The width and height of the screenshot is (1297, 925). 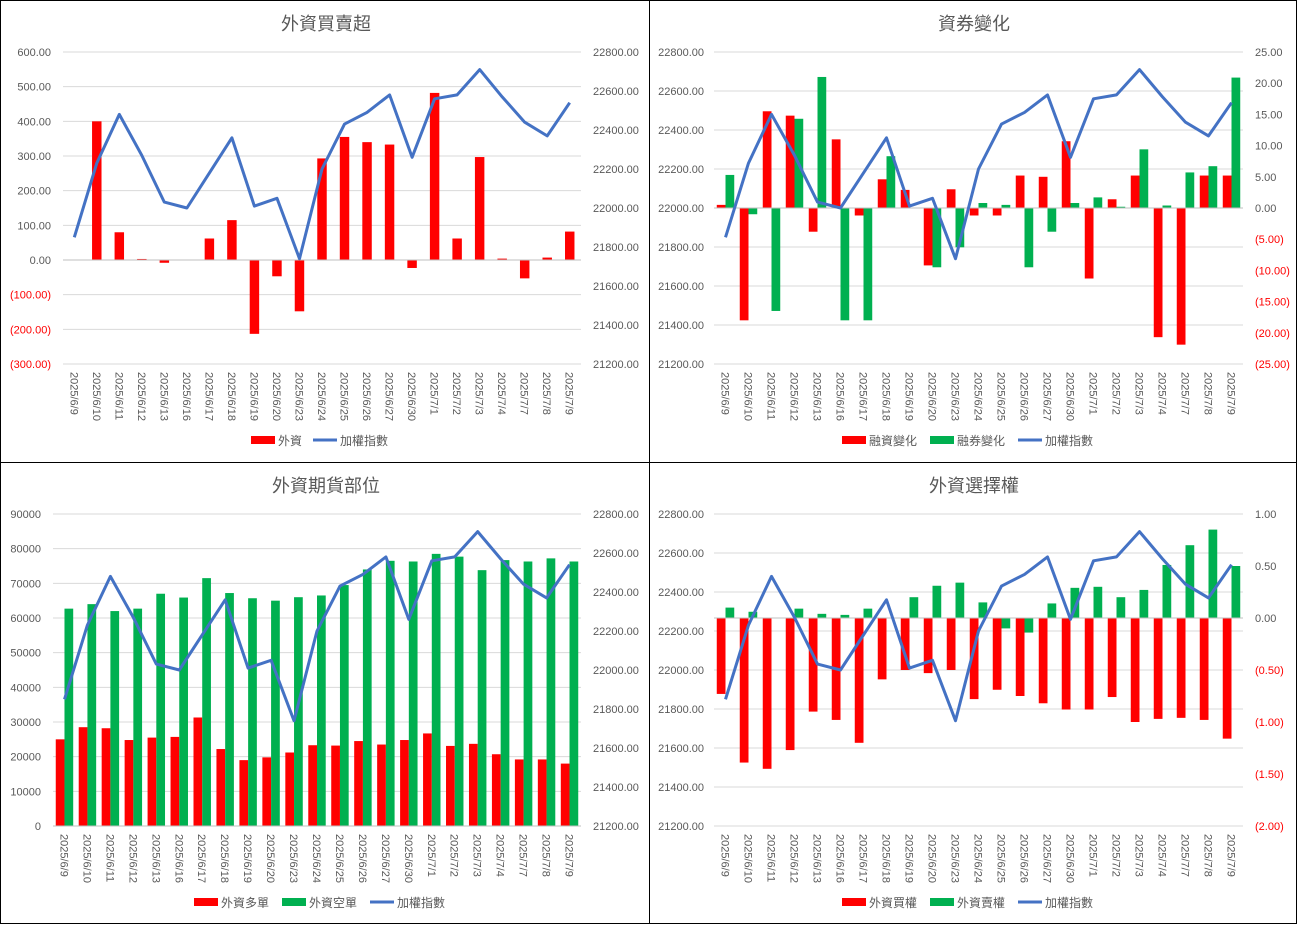 What do you see at coordinates (1162, 855) in the screenshot?
I see `x-axis-date-label: 2025/7/4` at bounding box center [1162, 855].